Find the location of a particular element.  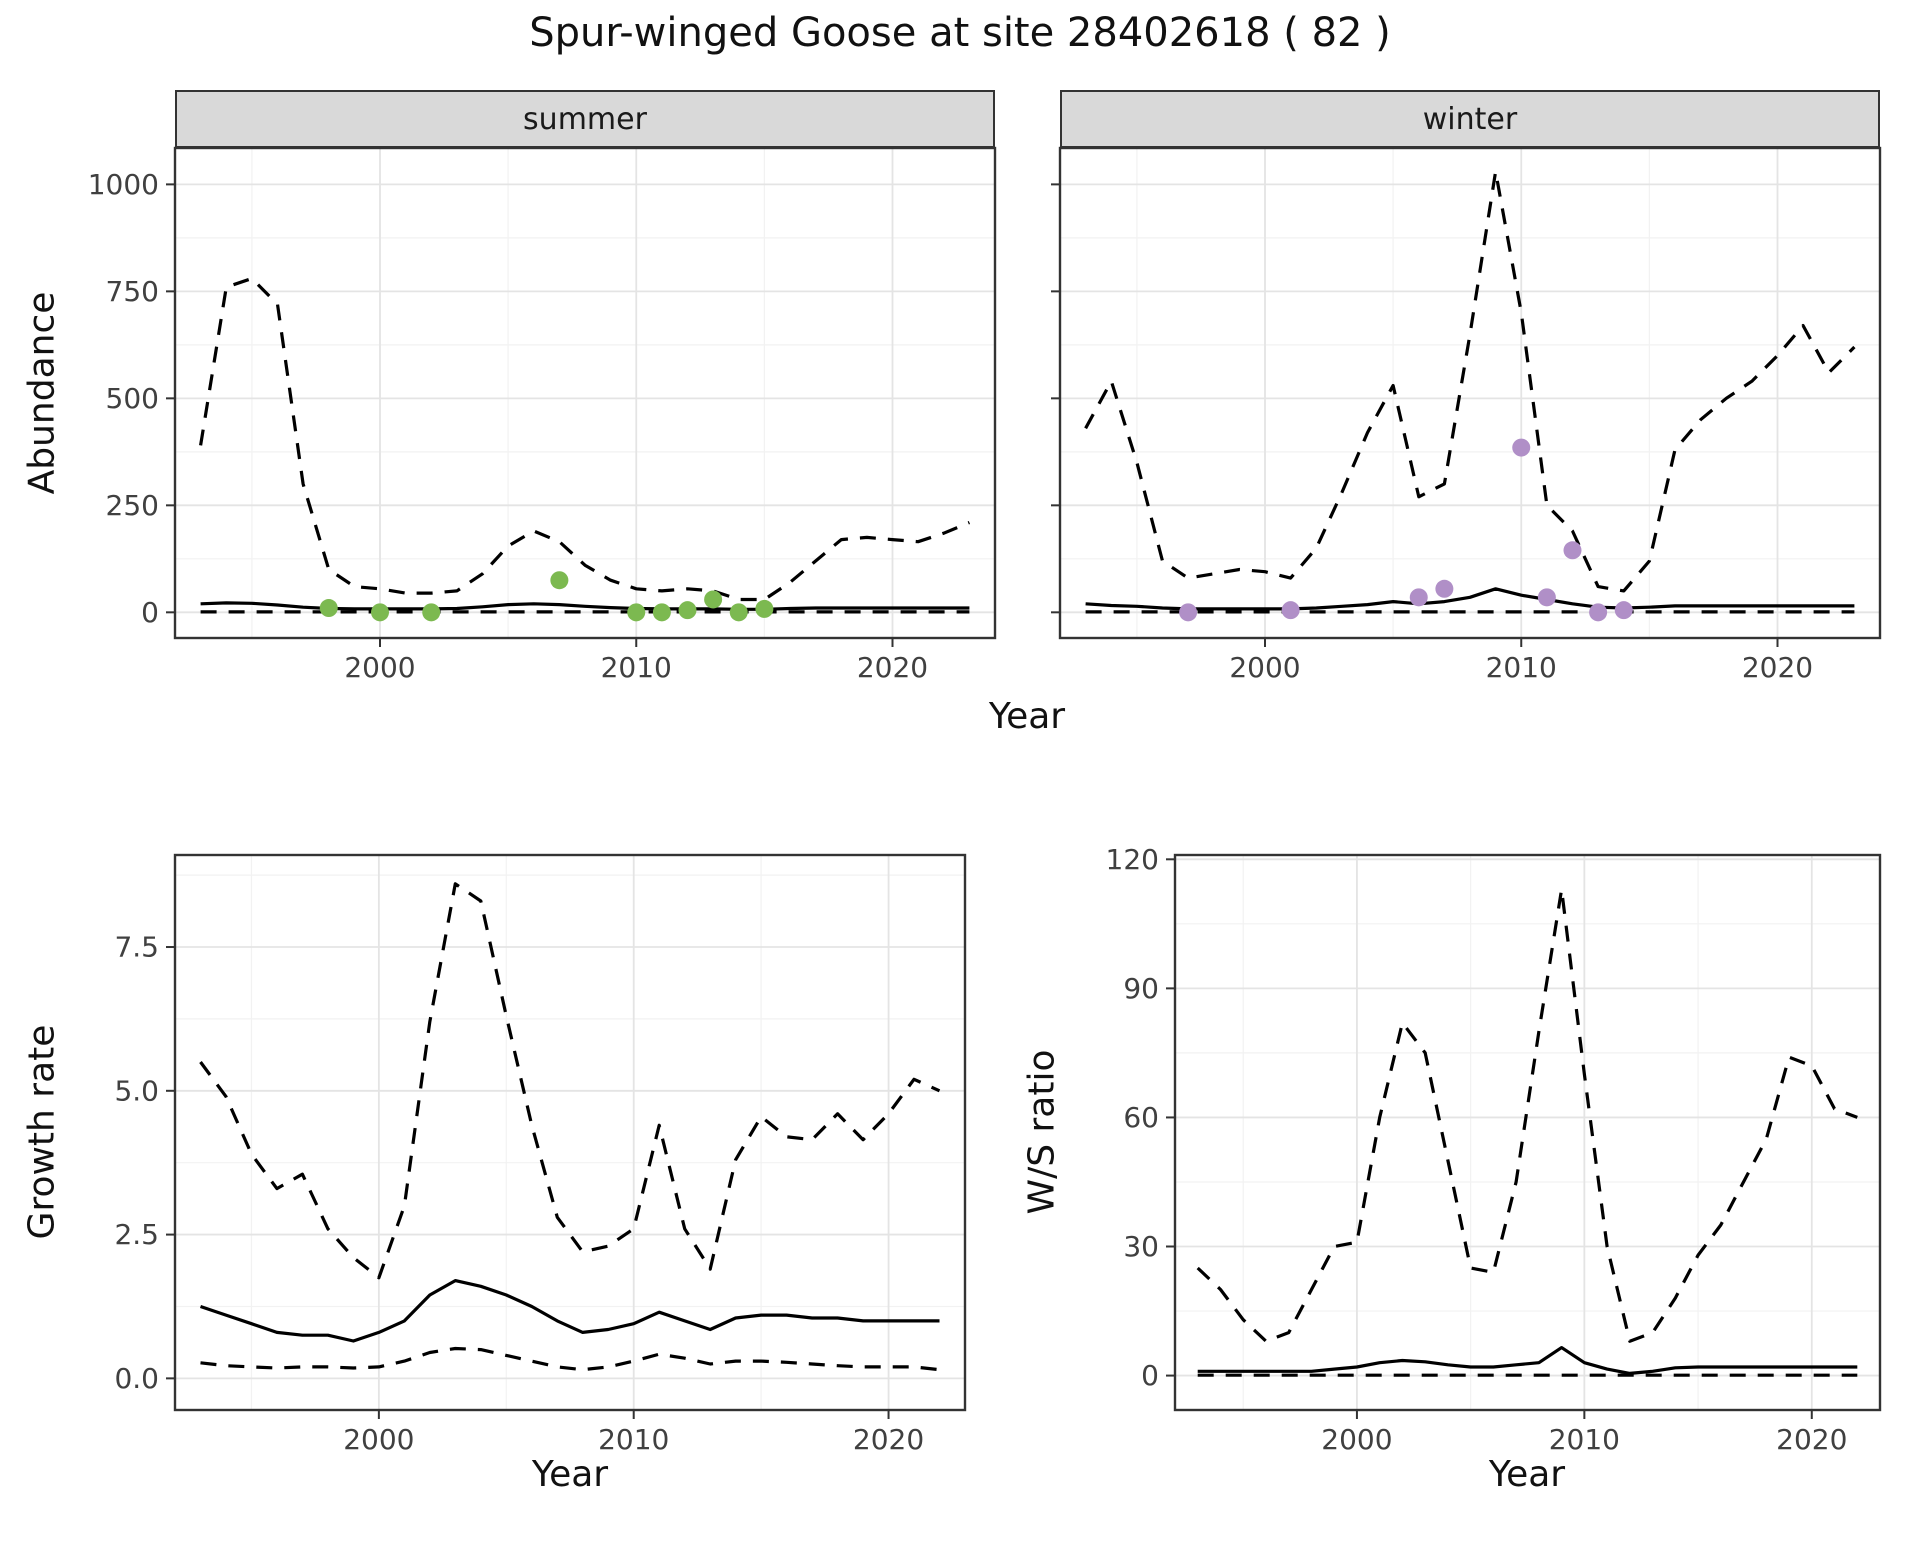

y-axis-title-abundance: Abundance is located at coordinates (42, 393).